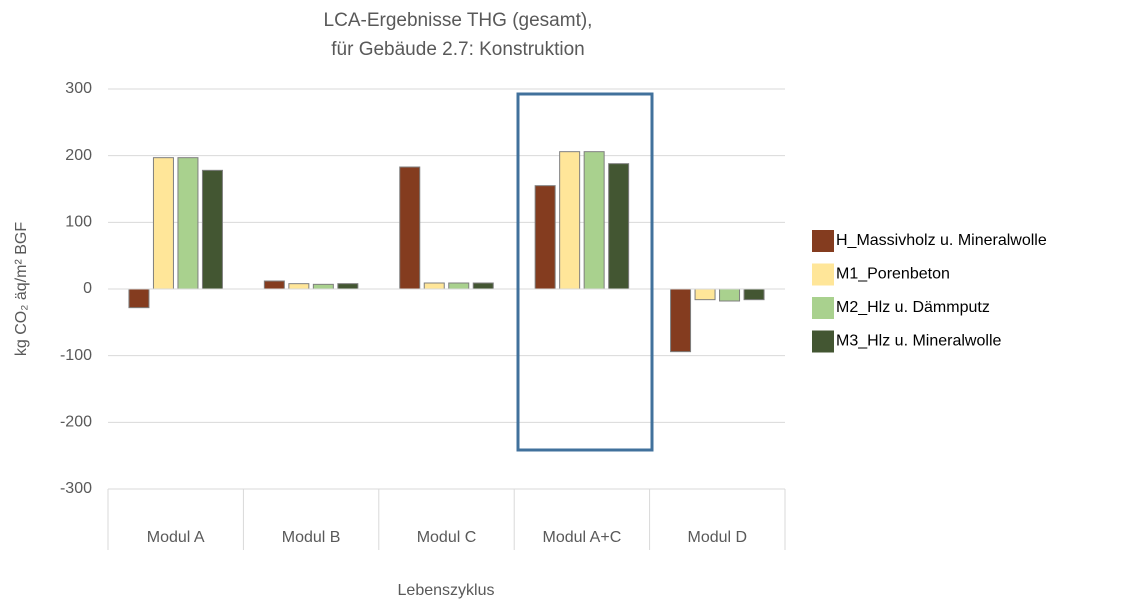 The width and height of the screenshot is (1133, 605). What do you see at coordinates (913, 307) in the screenshot?
I see `legend-label: M2_Hlz u. Dämmputz` at bounding box center [913, 307].